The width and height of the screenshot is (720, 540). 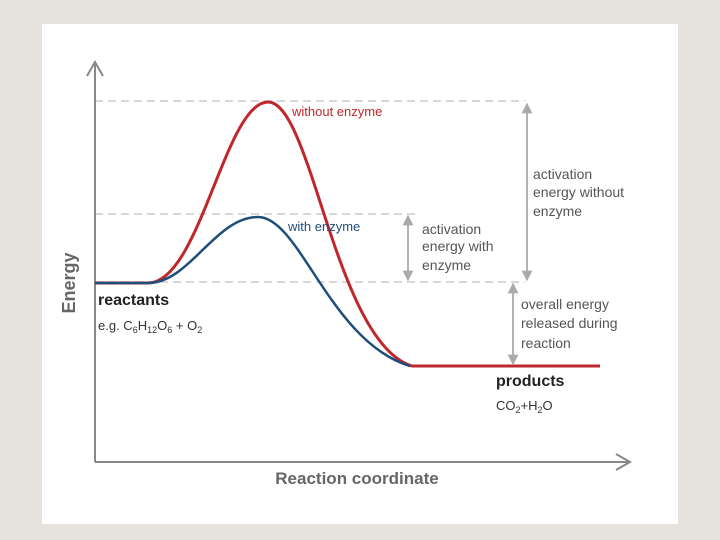 I want to click on svg-text: overall energy, so click(x=565, y=304).